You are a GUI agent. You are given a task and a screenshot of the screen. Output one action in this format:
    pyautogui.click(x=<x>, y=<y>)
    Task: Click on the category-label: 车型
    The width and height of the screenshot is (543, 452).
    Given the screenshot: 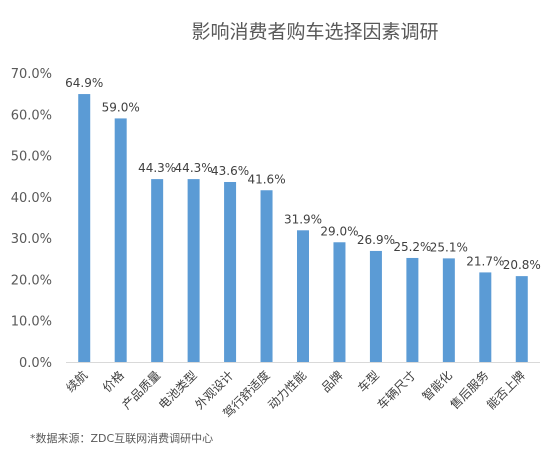 What is the action you would take?
    pyautogui.click(x=368, y=382)
    